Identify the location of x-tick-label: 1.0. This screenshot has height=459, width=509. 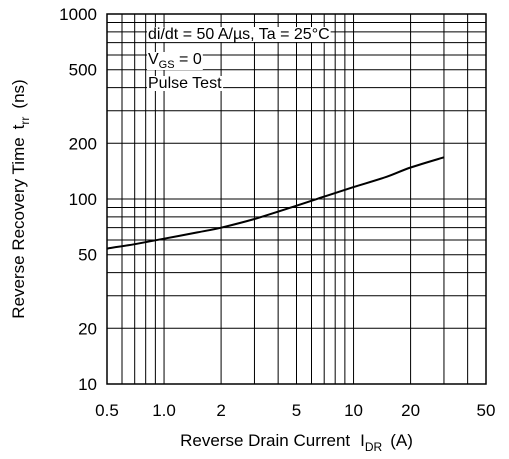
(164, 410).